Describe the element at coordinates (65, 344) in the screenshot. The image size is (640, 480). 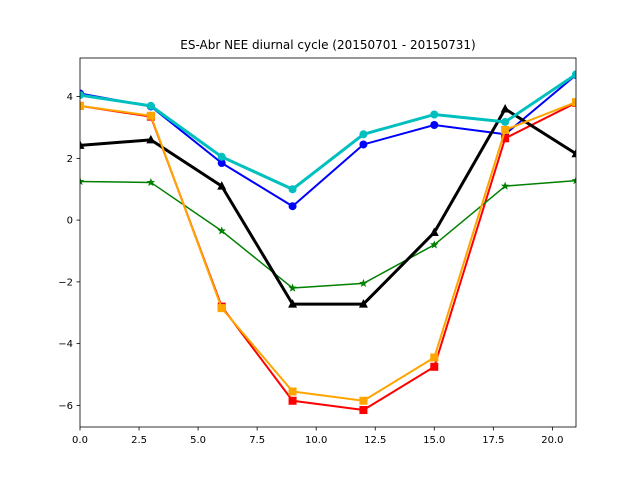
I see `y-tick-label: −4` at that location.